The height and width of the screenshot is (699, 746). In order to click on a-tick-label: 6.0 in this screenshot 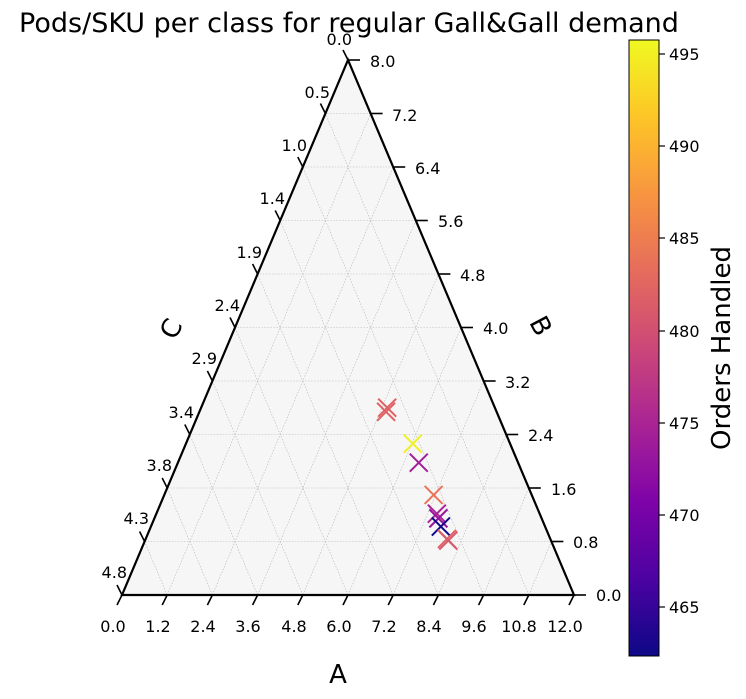, I will do `click(338, 626)`.